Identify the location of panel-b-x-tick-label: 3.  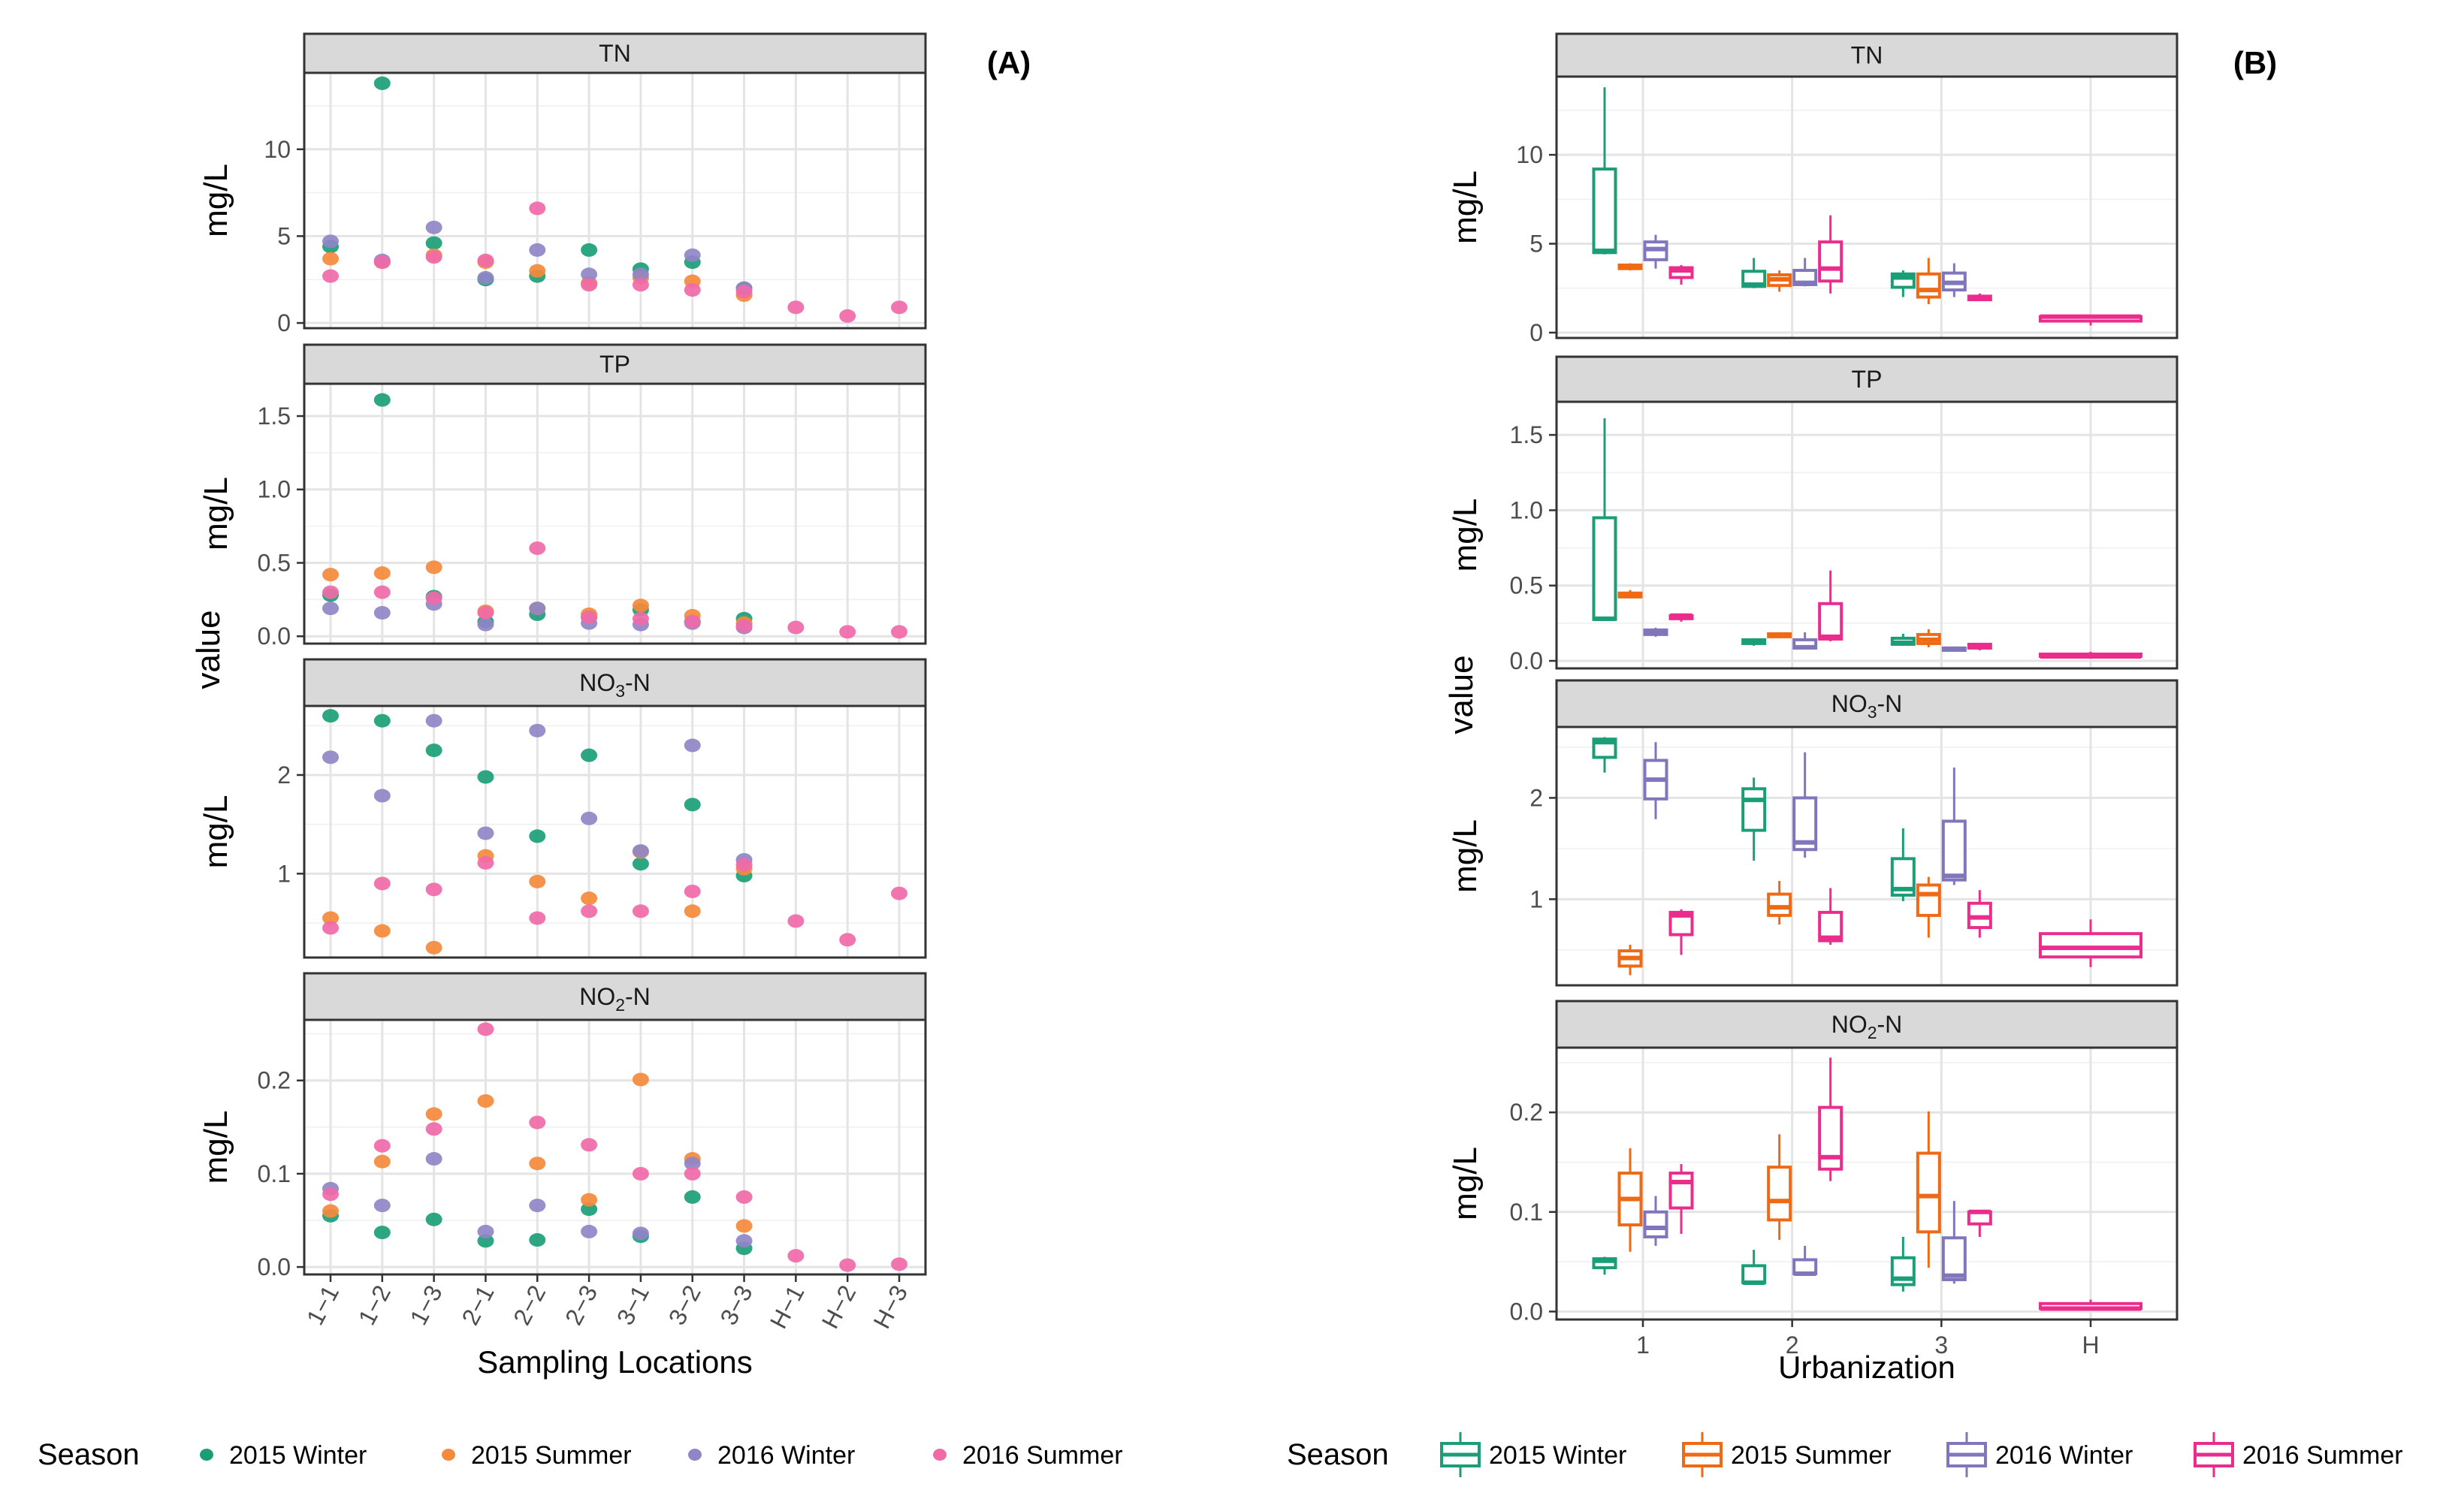
(1941, 1345).